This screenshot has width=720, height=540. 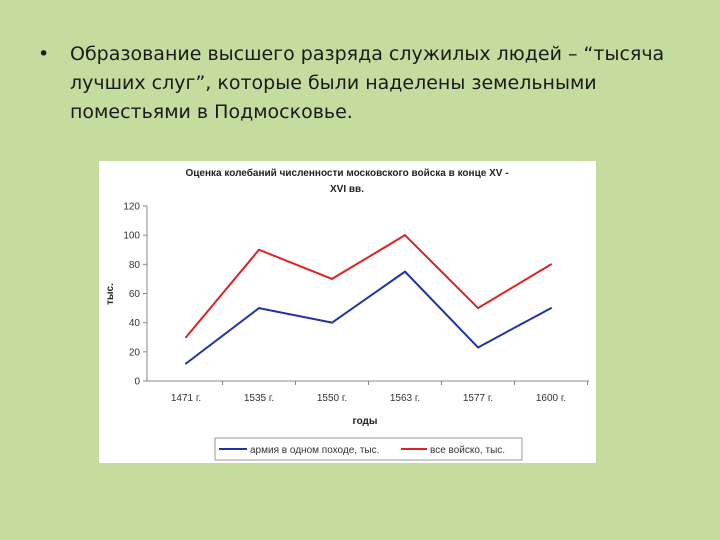 What do you see at coordinates (135, 352) in the screenshot?
I see `y-tick-label: 20` at bounding box center [135, 352].